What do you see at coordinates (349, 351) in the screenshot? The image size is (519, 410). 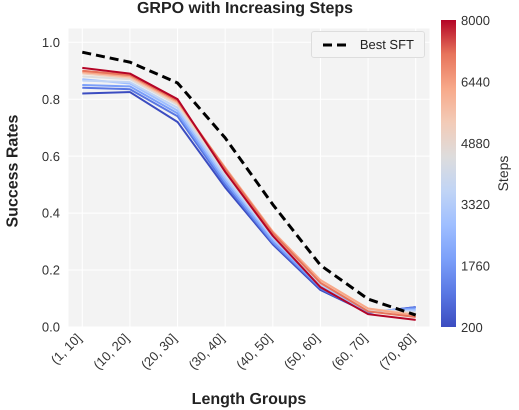 I see `x-tick-label: (60, 70]` at bounding box center [349, 351].